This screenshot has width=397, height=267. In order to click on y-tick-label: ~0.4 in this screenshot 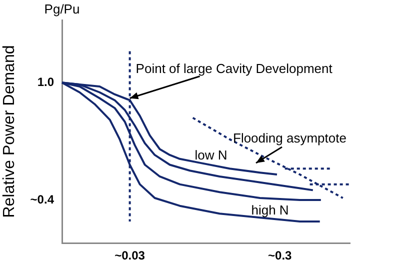, I will do `click(42, 199)`.